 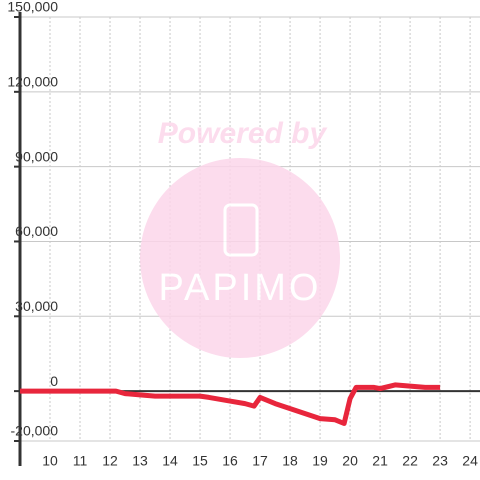 I want to click on y-tick-label: 120,000, so click(x=32, y=82).